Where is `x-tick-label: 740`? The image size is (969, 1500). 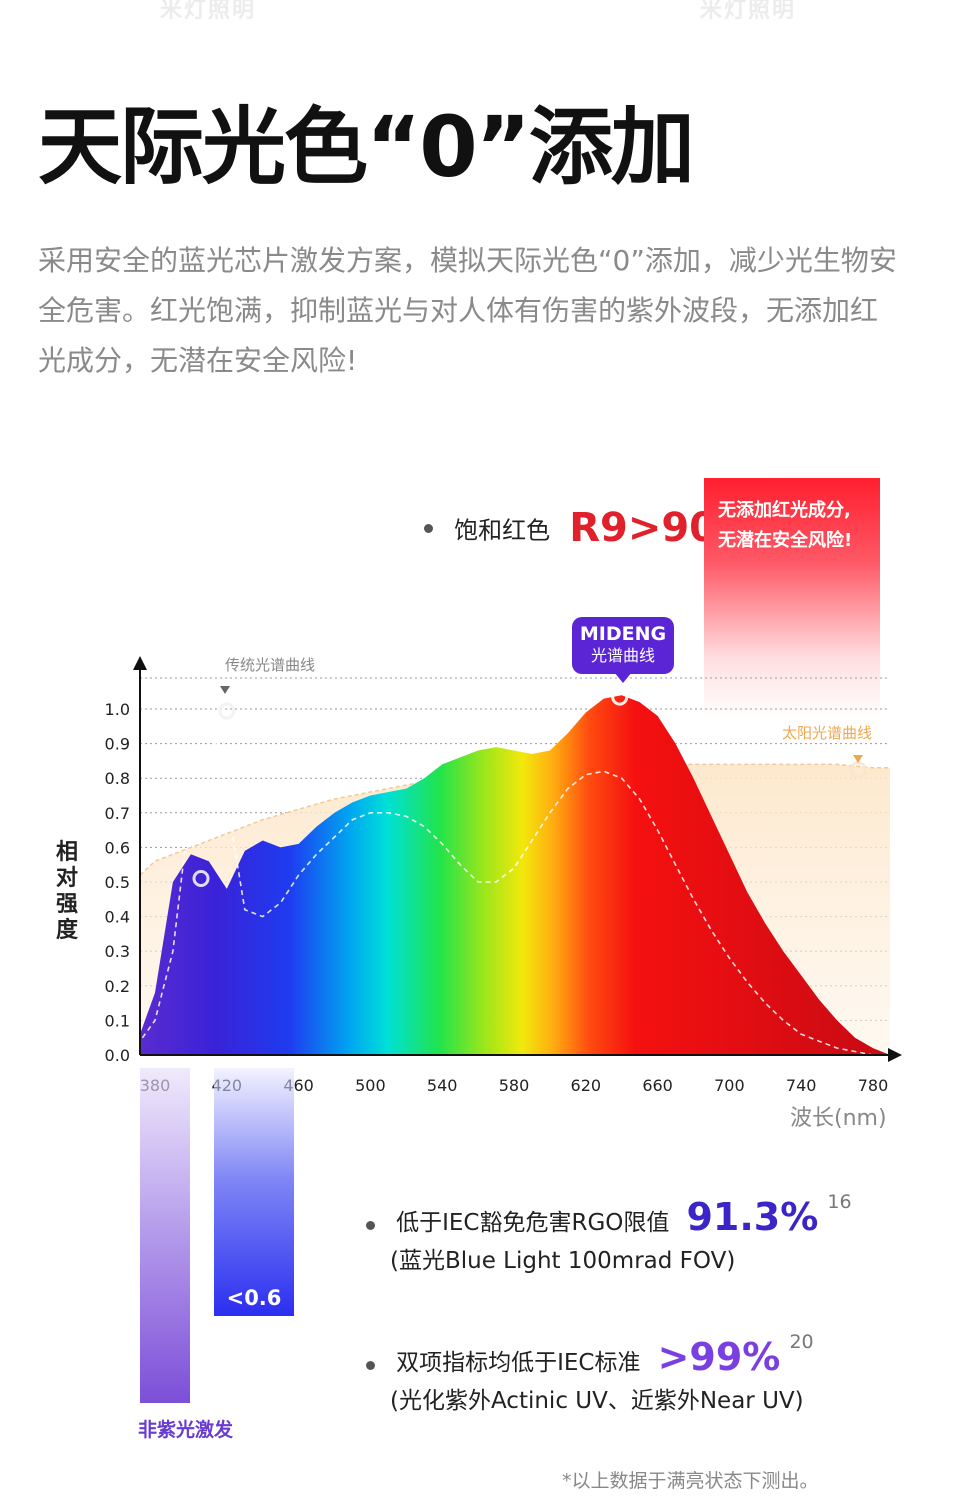 x-tick-label: 740 is located at coordinates (801, 1085).